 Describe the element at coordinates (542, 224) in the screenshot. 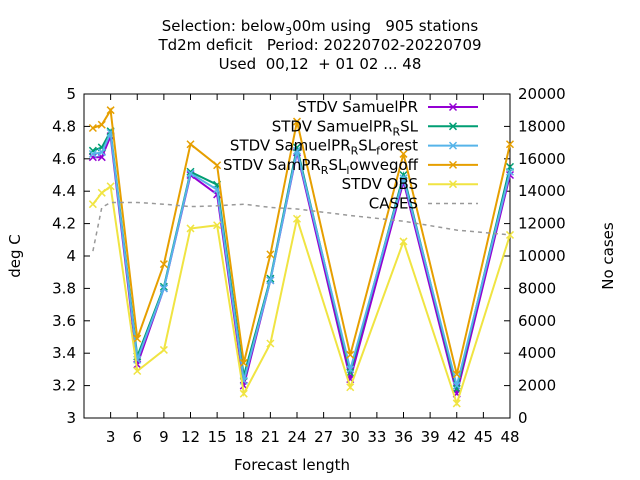

I see `y2-tick-label: 12000` at that location.